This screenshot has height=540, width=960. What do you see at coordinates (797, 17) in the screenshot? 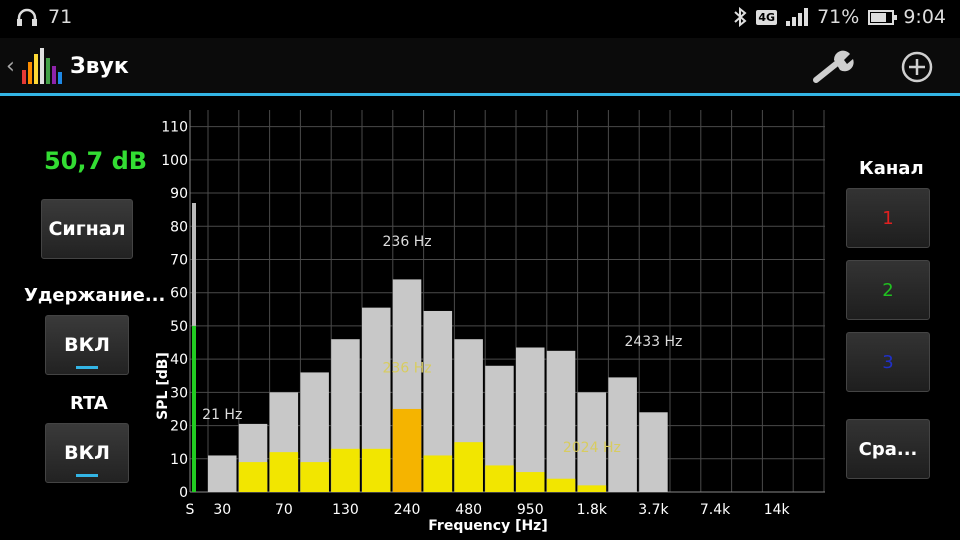
I see `signal-icon` at bounding box center [797, 17].